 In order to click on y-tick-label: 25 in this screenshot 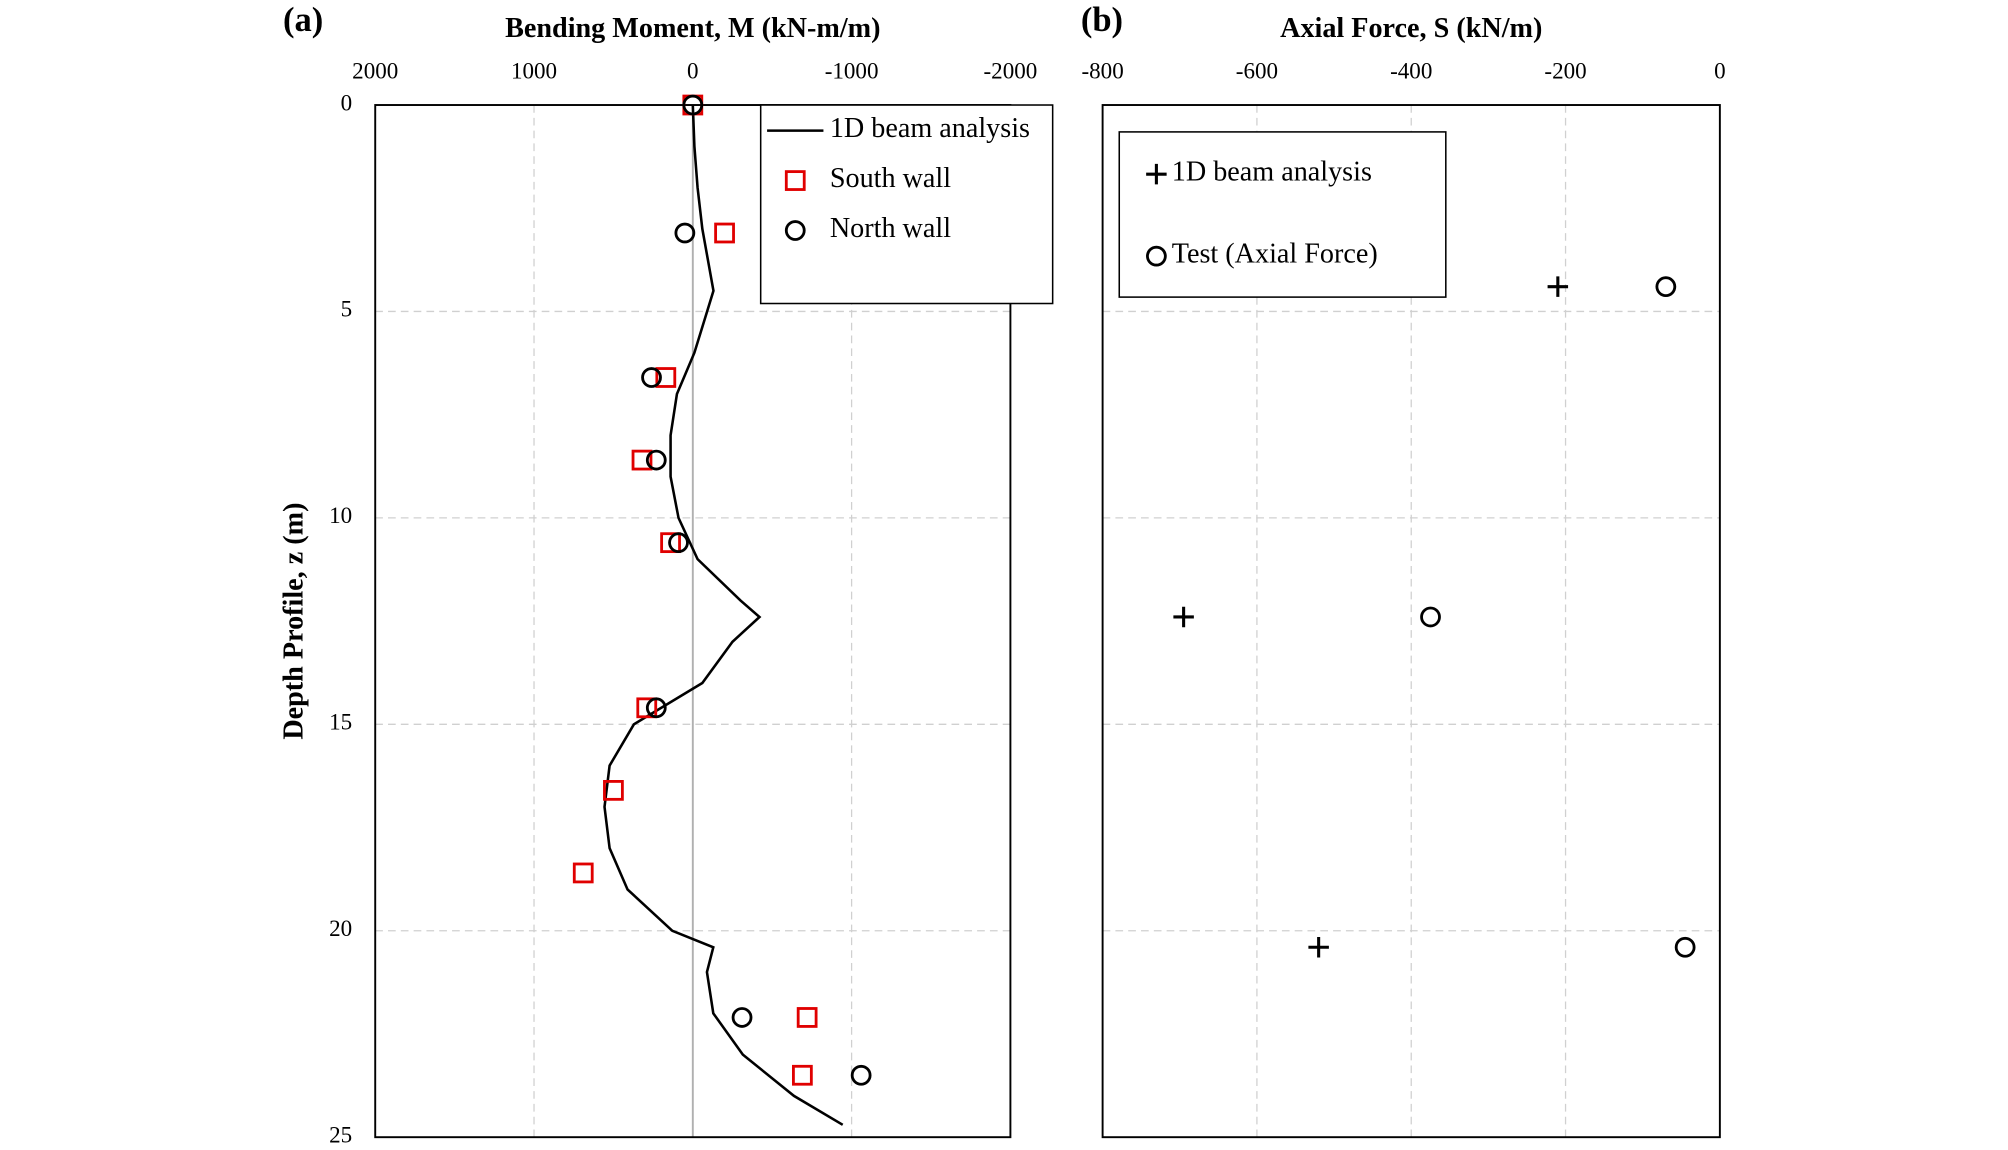, I will do `click(340, 1134)`.